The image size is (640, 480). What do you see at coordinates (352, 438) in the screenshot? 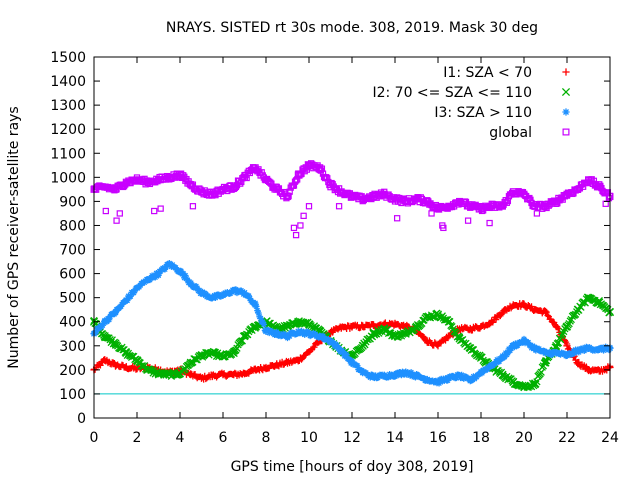
I see `x-tick-label: 12` at bounding box center [352, 438].